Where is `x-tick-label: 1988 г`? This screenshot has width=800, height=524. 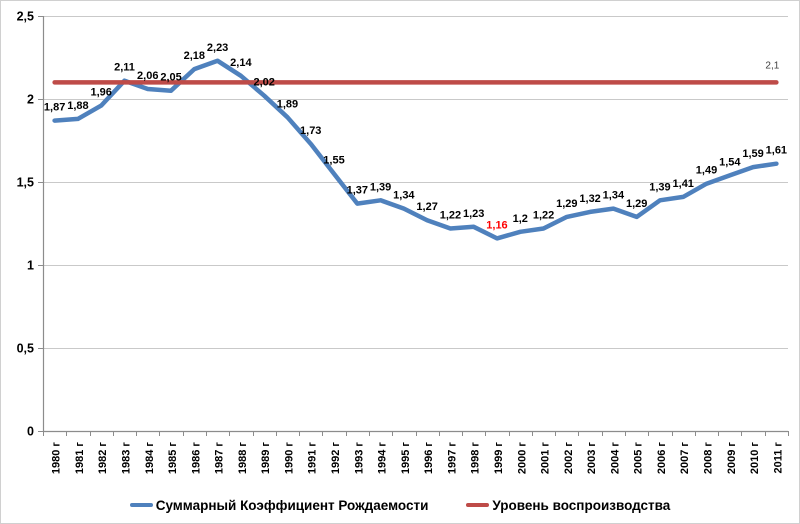 x-tick-label: 1988 г is located at coordinates (243, 458).